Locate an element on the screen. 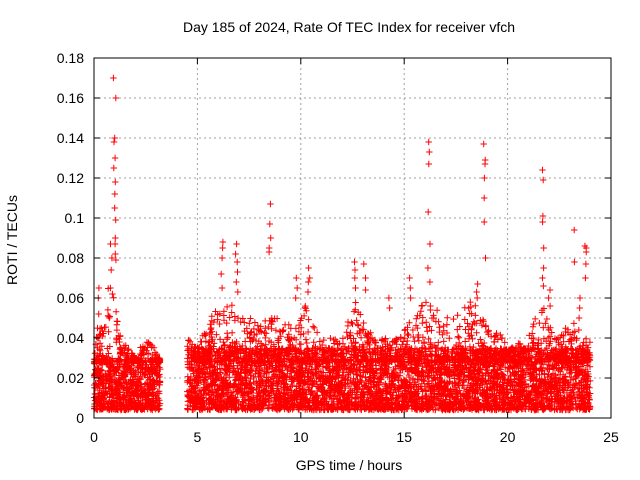 The width and height of the screenshot is (640, 480). x-tick-label: 10 is located at coordinates (301, 437).